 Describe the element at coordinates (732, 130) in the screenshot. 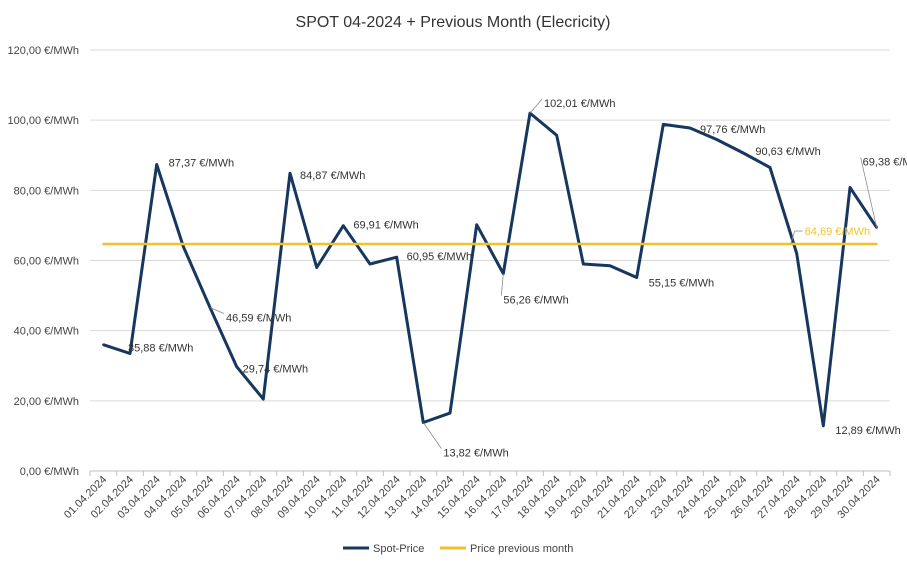

I see `data-label: 97,76 €/MWh` at that location.